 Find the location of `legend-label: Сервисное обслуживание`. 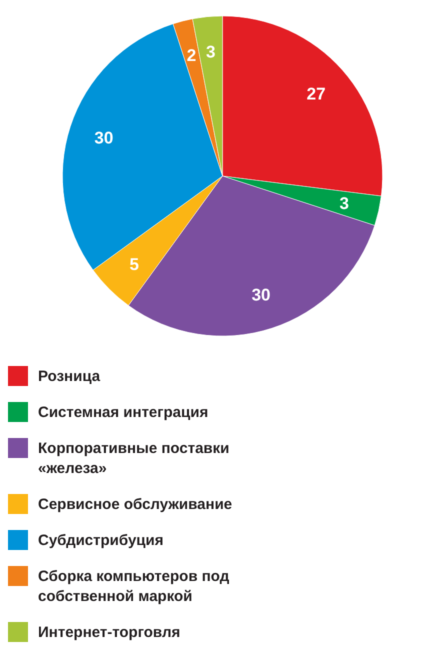

legend-label: Сервисное обслуживание is located at coordinates (135, 504).